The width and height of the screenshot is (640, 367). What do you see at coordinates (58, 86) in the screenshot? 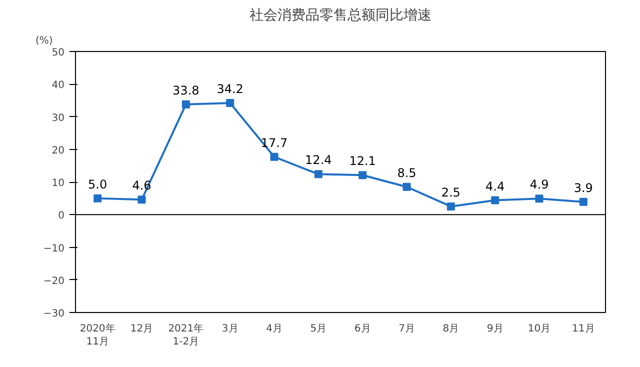
I see `y-tick-label: 40` at bounding box center [58, 86].